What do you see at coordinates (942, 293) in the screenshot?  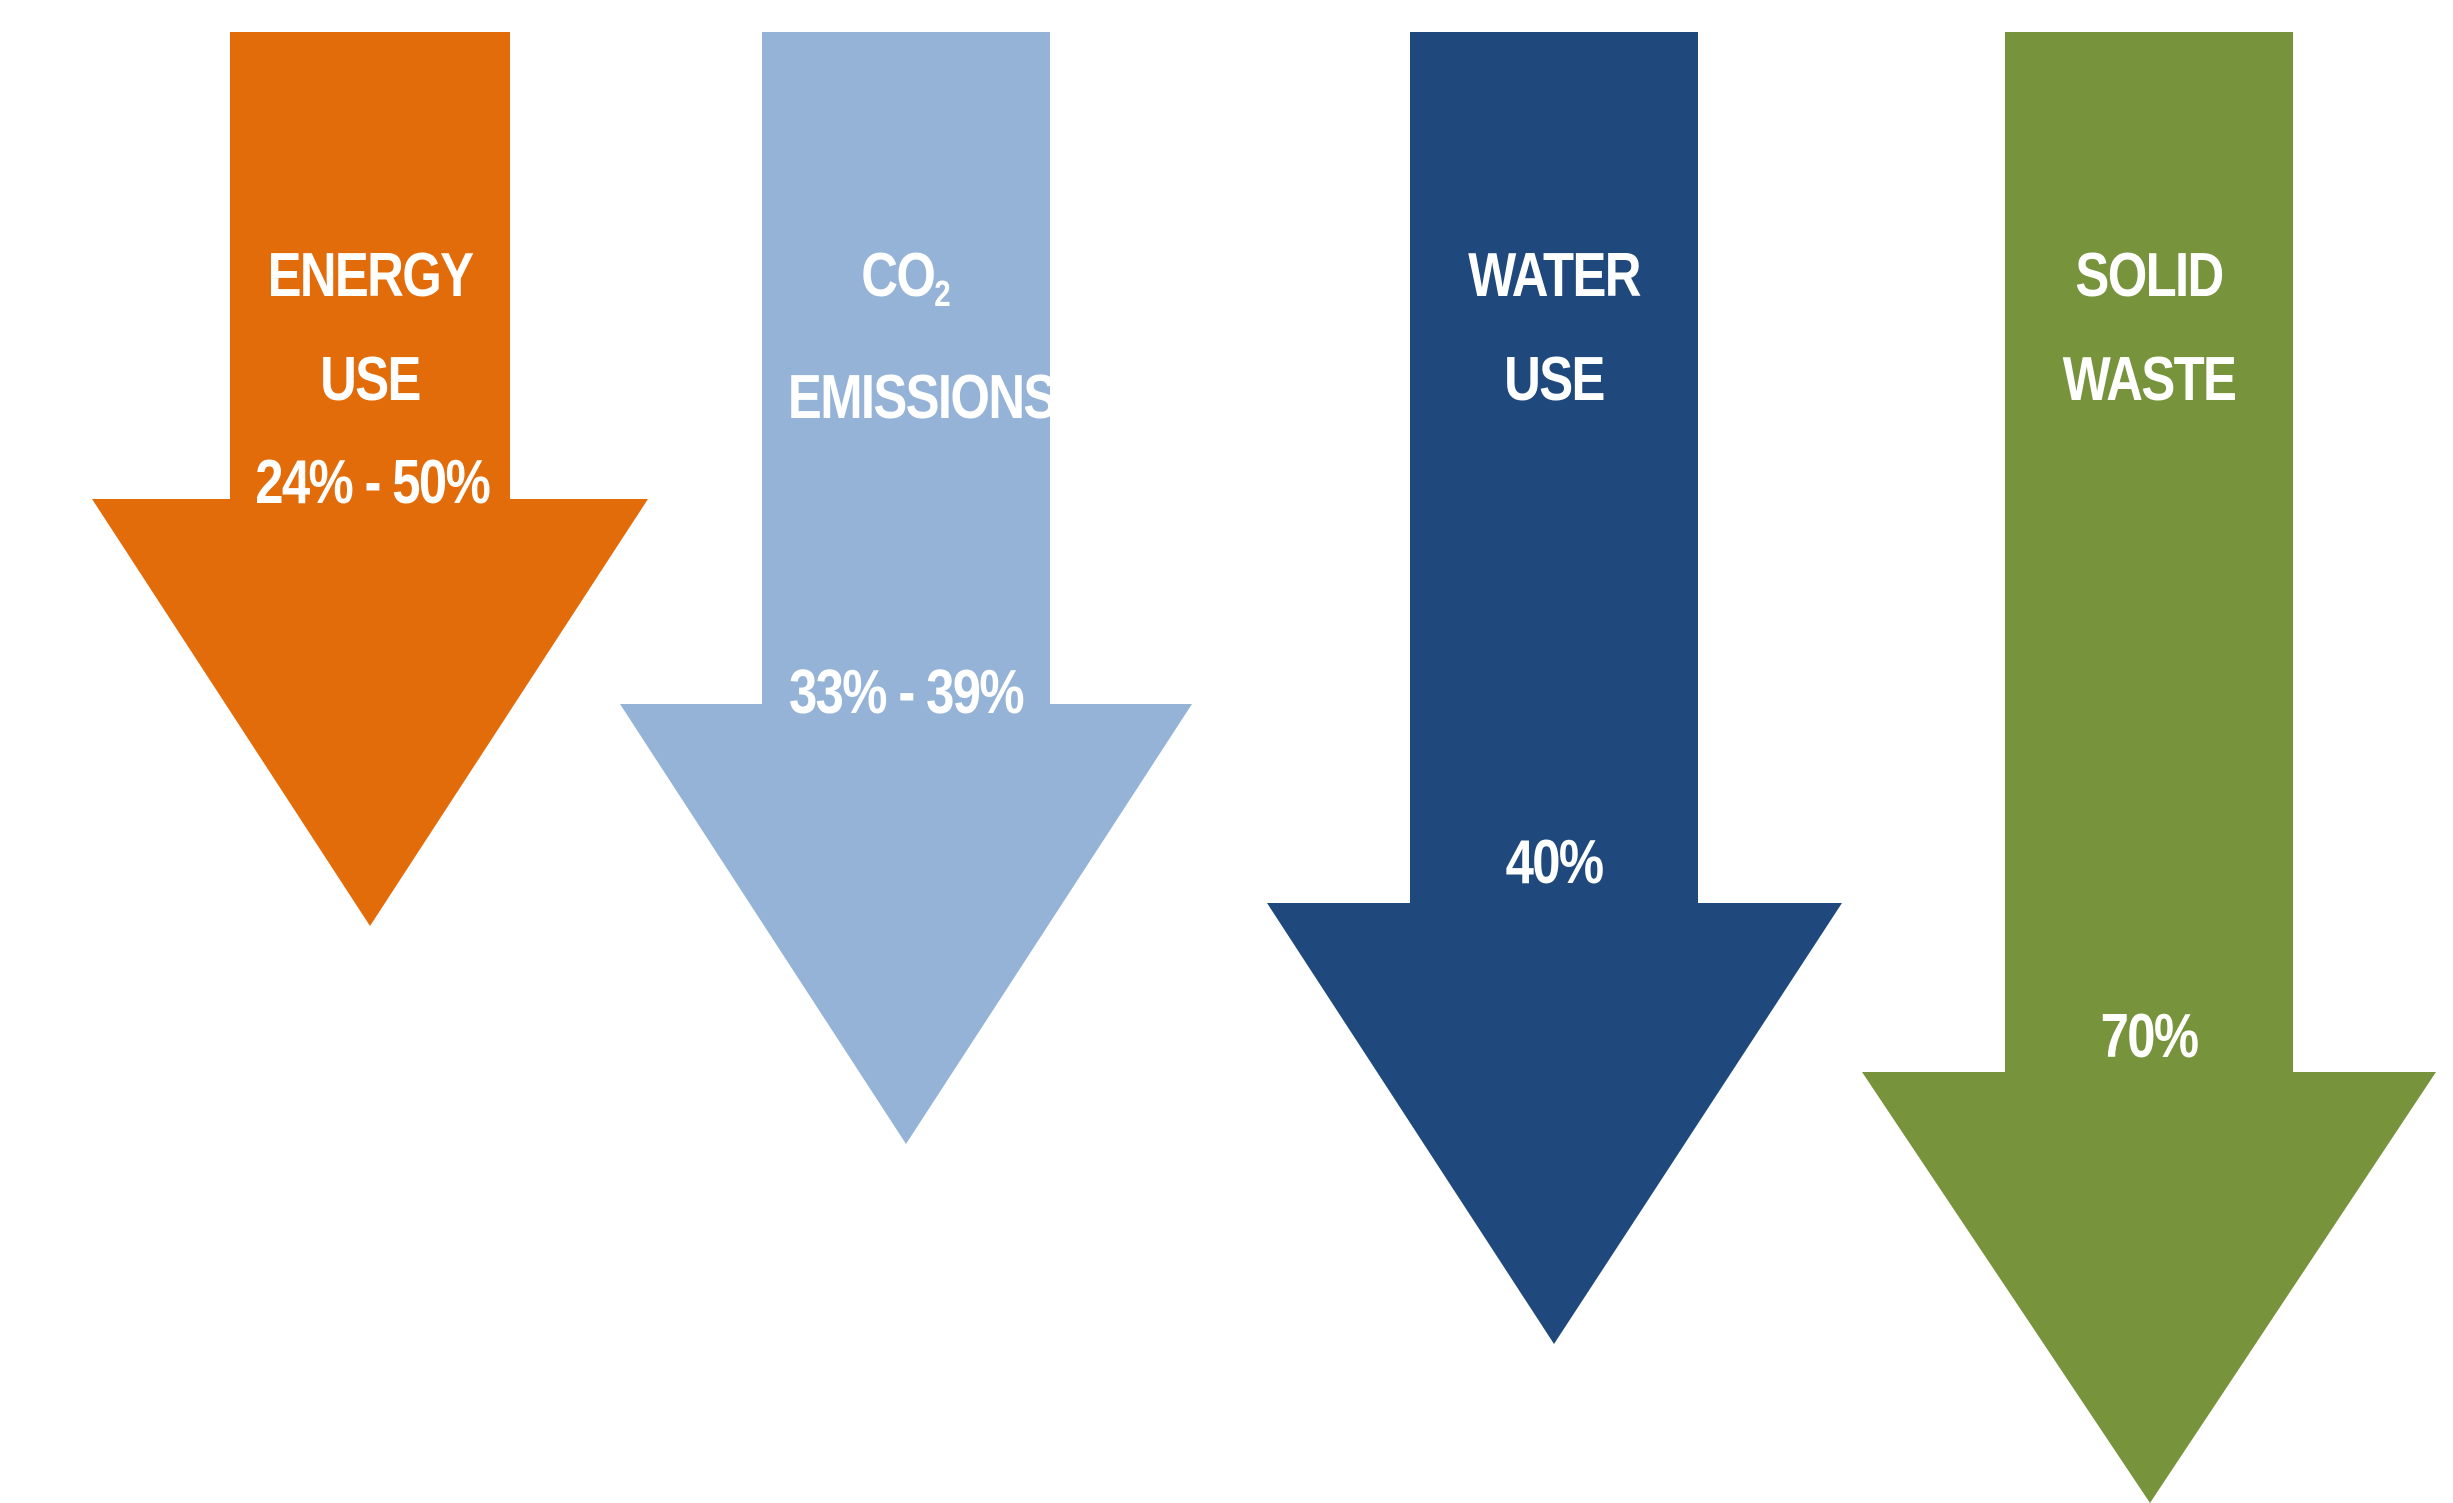 I see `co2-label-subscript: 2` at bounding box center [942, 293].